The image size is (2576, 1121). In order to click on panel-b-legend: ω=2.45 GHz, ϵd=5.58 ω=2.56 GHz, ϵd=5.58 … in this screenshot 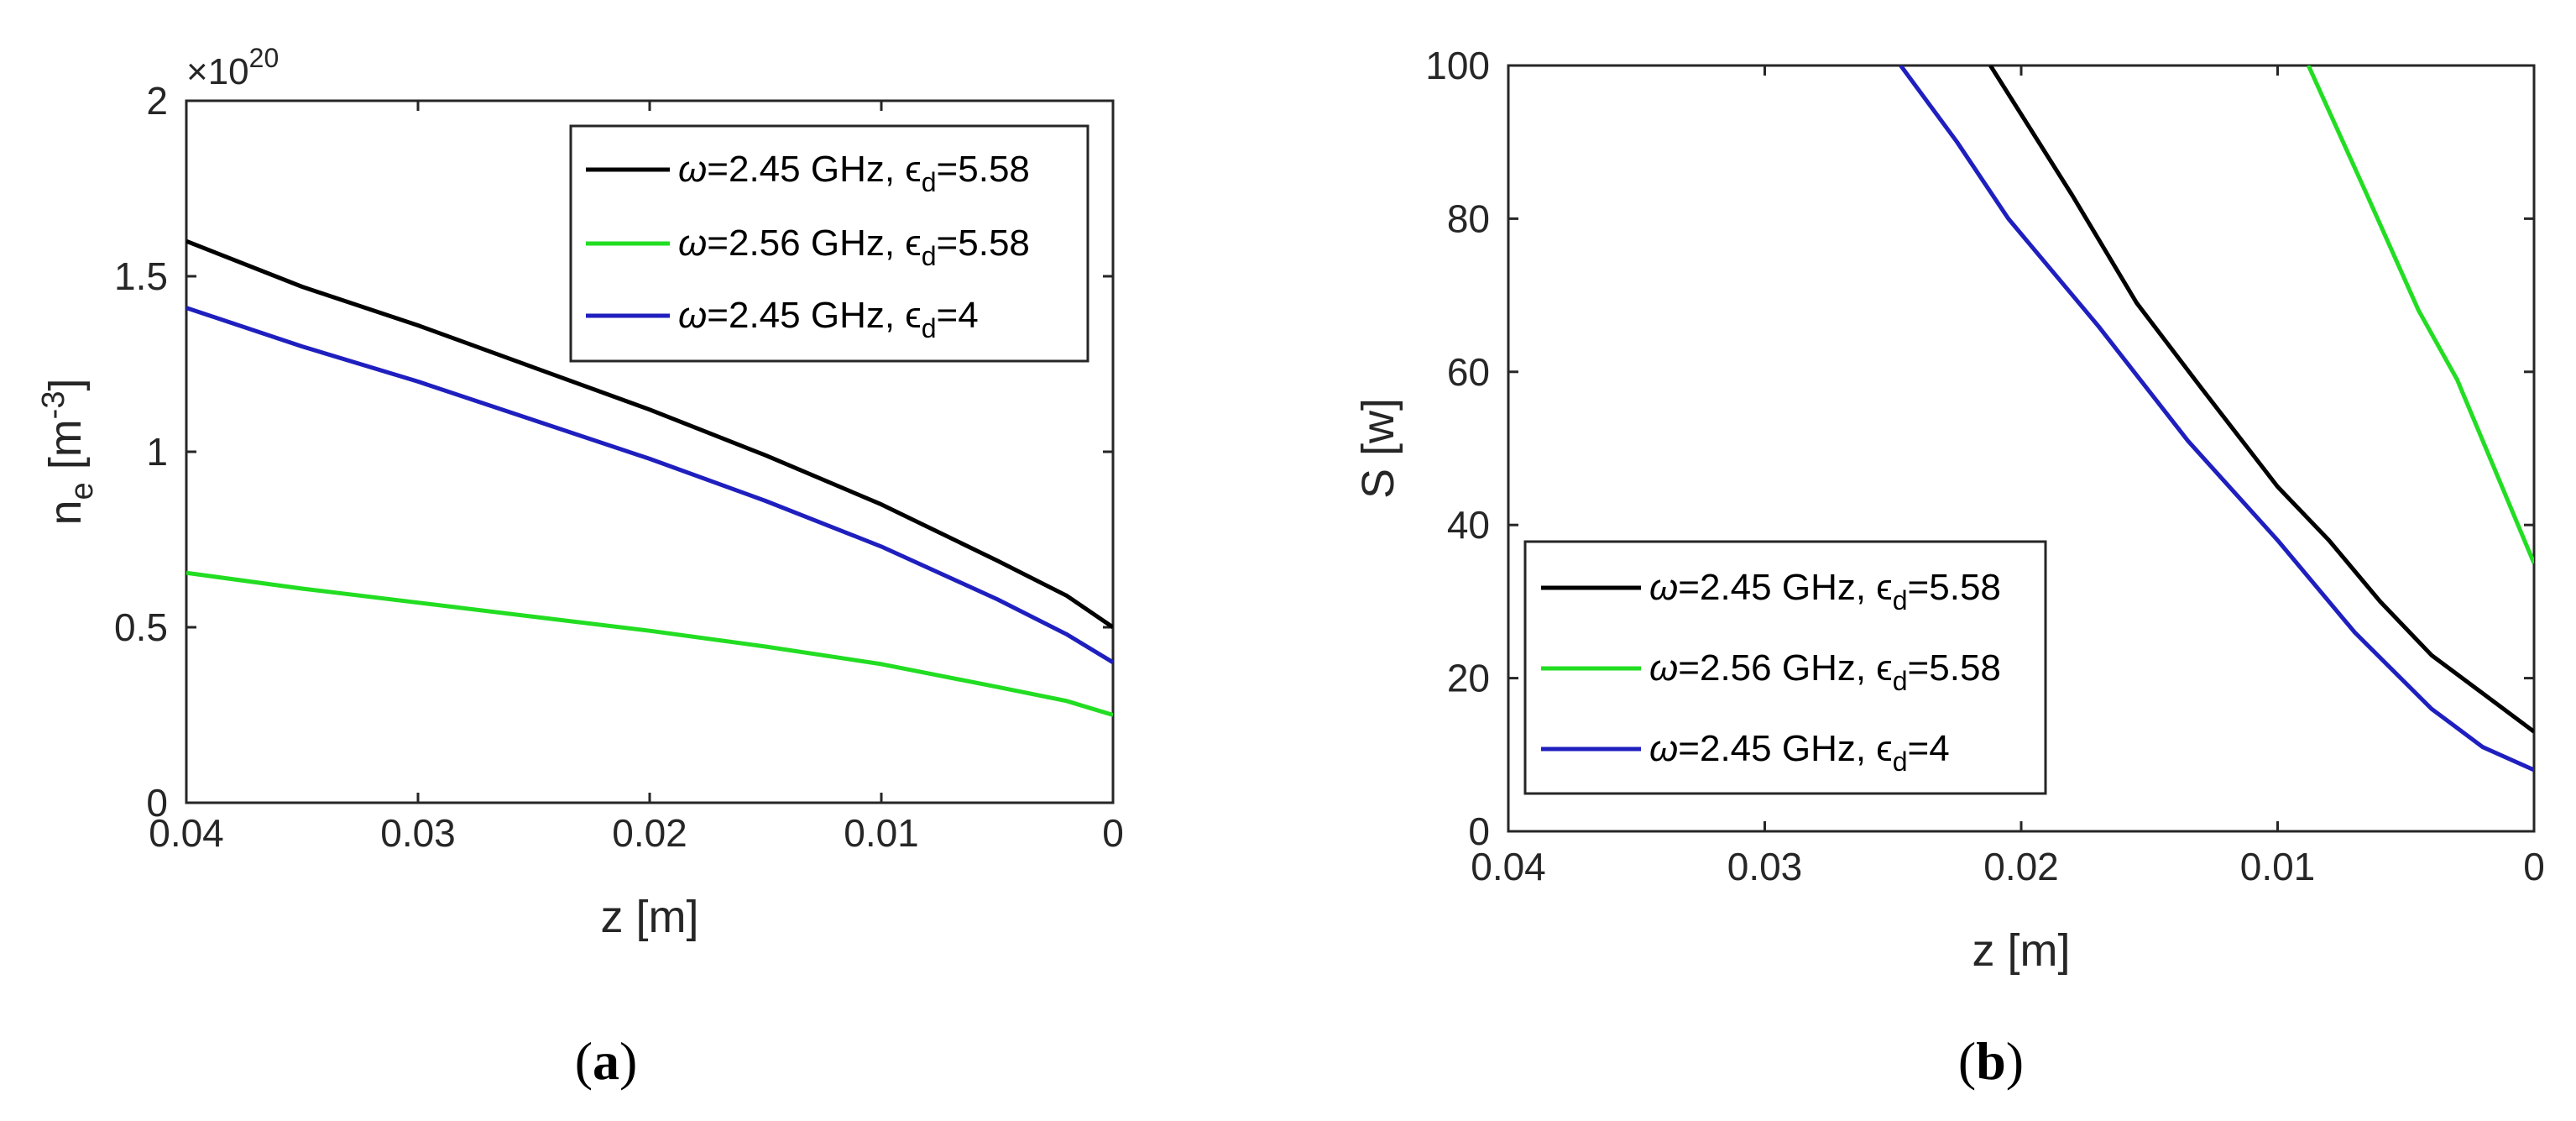, I will do `click(1785, 668)`.